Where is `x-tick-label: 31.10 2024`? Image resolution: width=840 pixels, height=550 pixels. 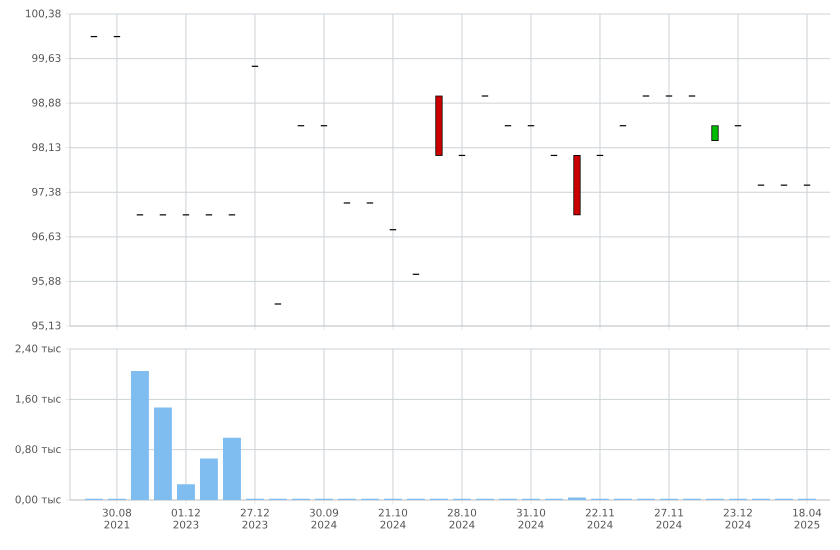
x-tick-label: 31.10 2024 is located at coordinates (531, 518).